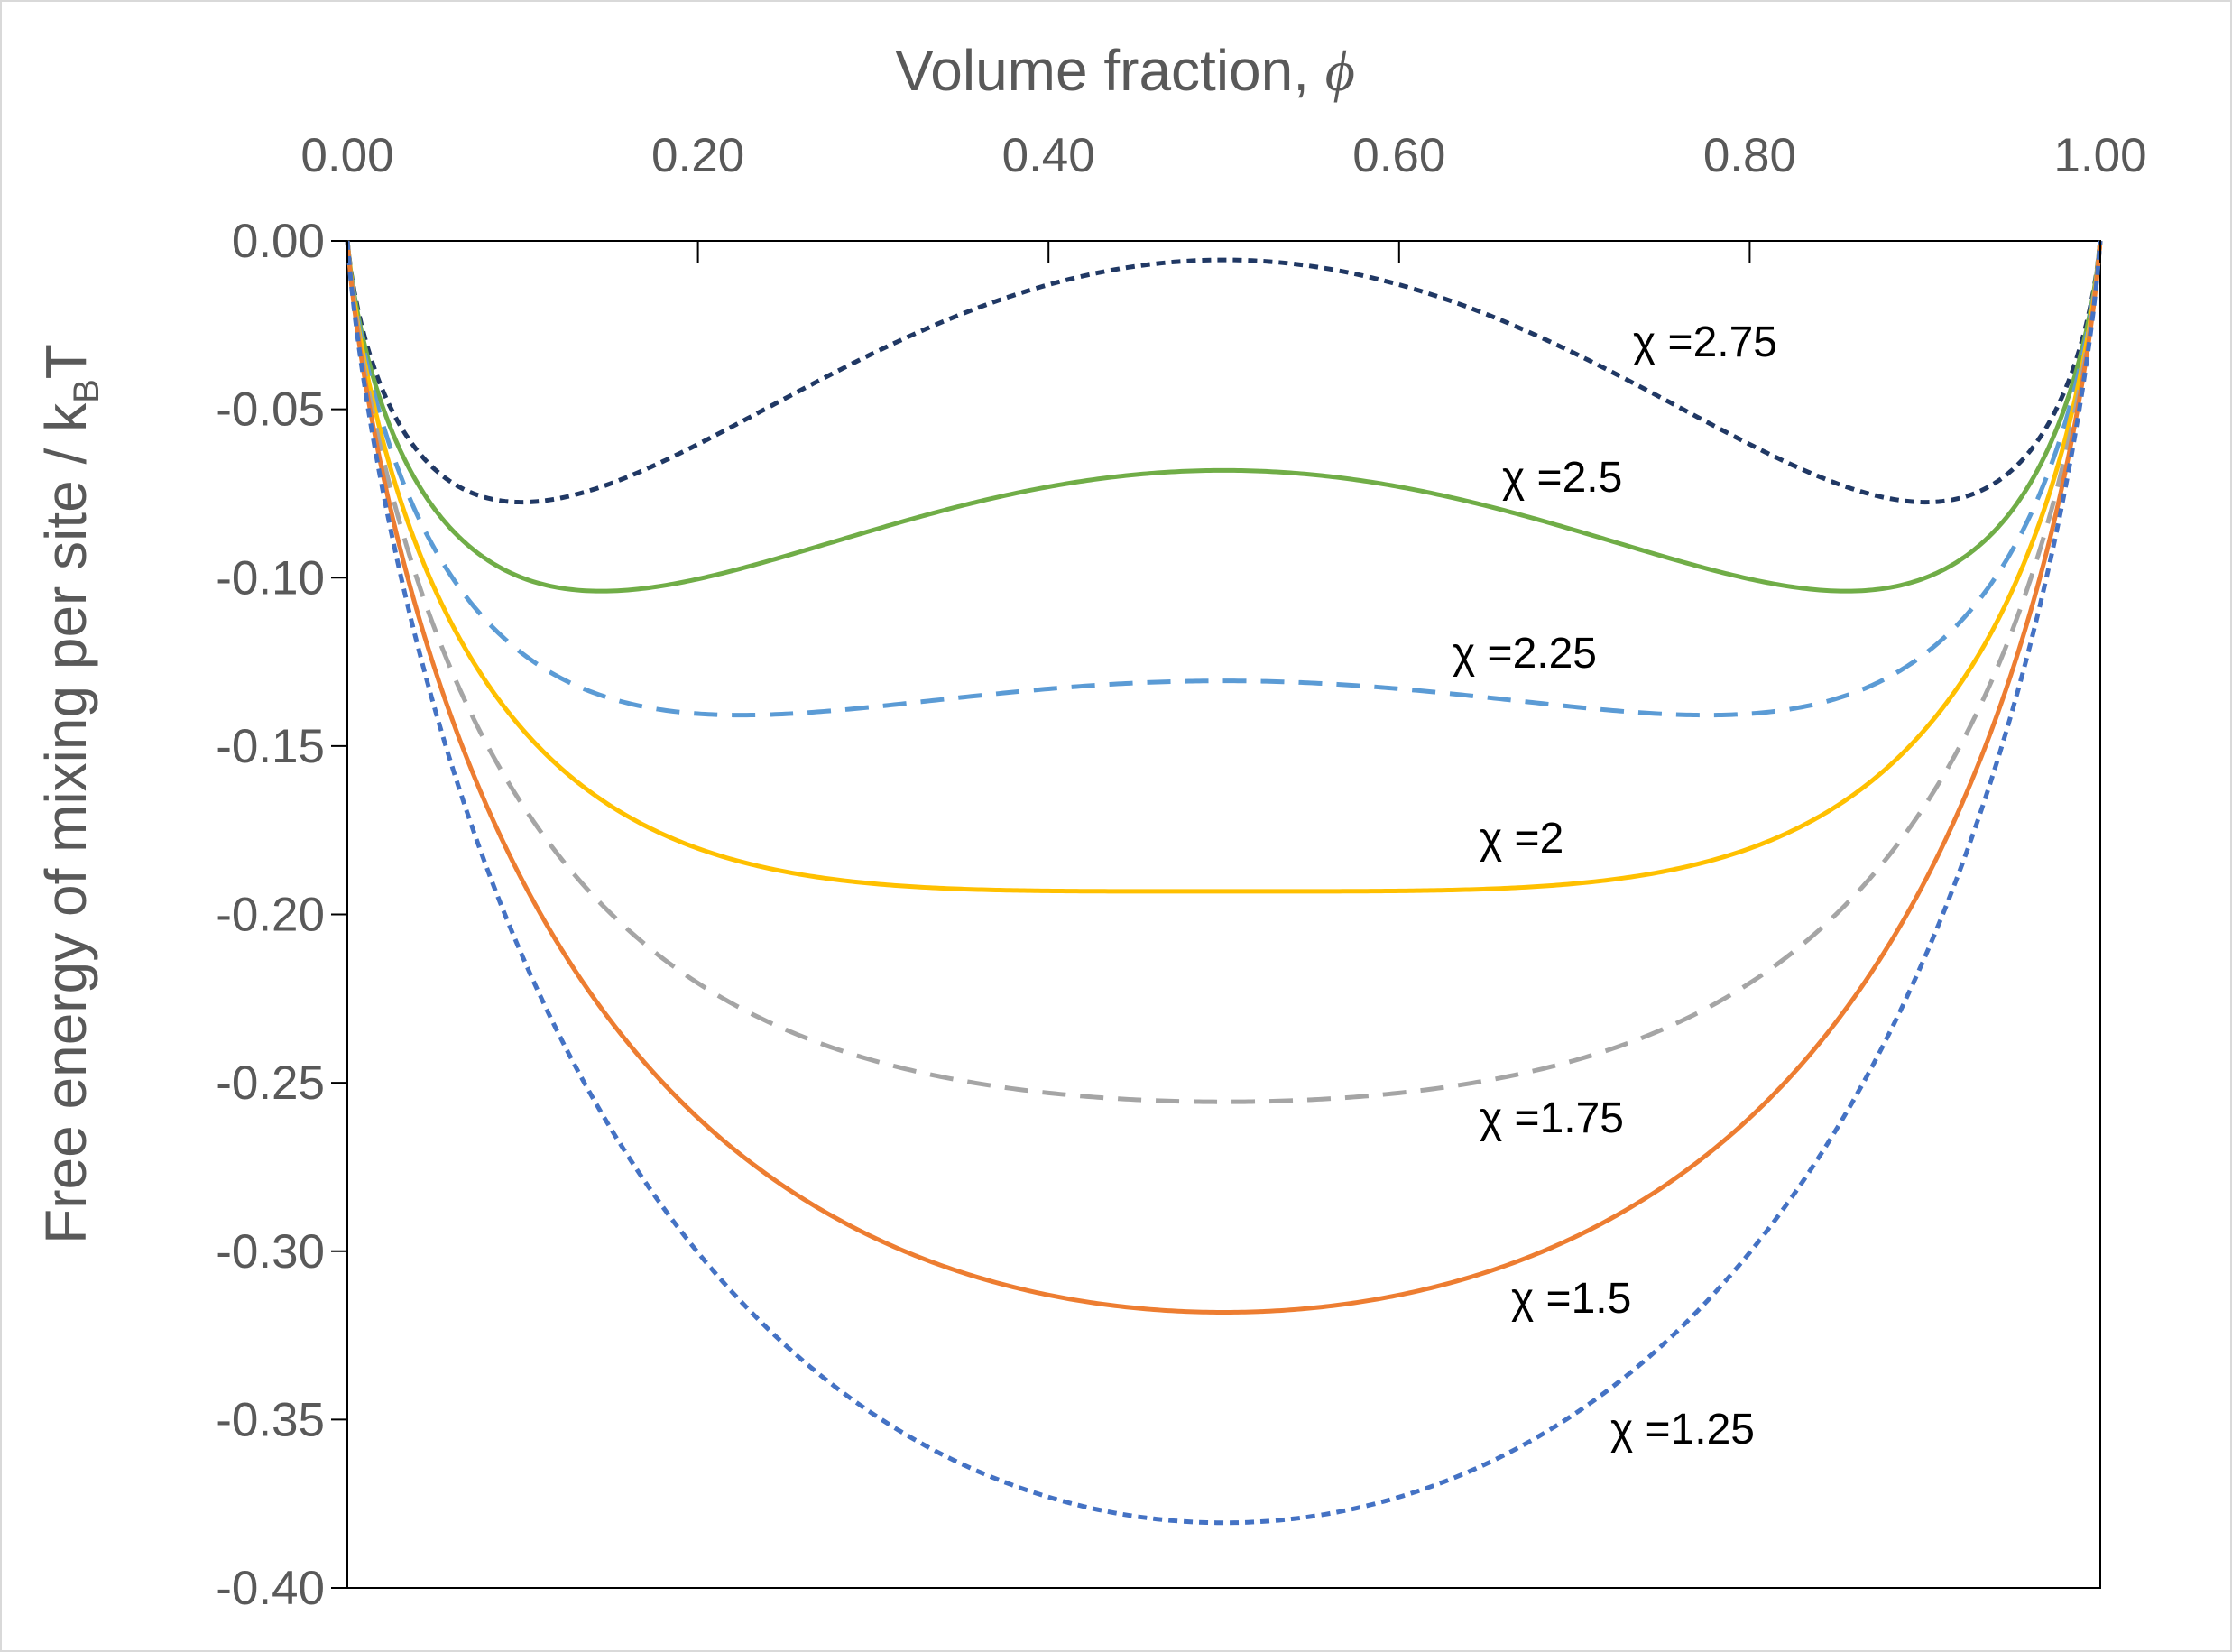 This screenshot has height=1652, width=2232. I want to click on y-tick-label: -0.35, so click(271, 1419).